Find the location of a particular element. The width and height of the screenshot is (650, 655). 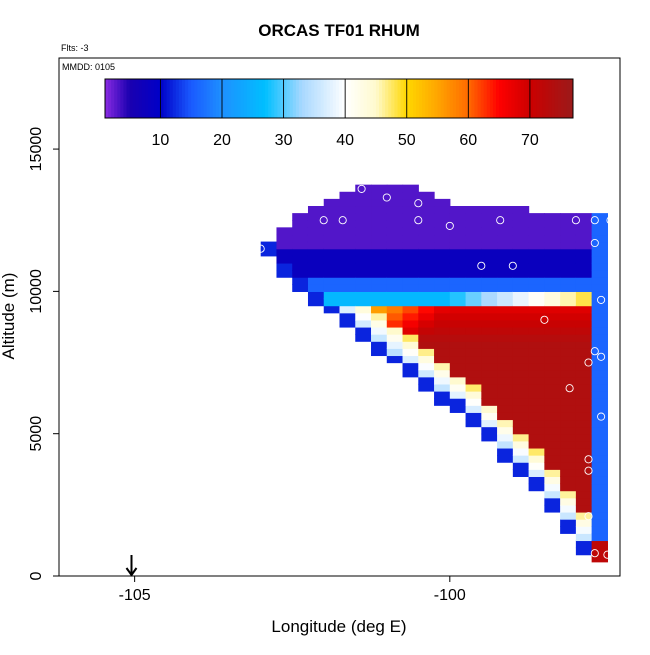

colorbar is located at coordinates (339, 98).